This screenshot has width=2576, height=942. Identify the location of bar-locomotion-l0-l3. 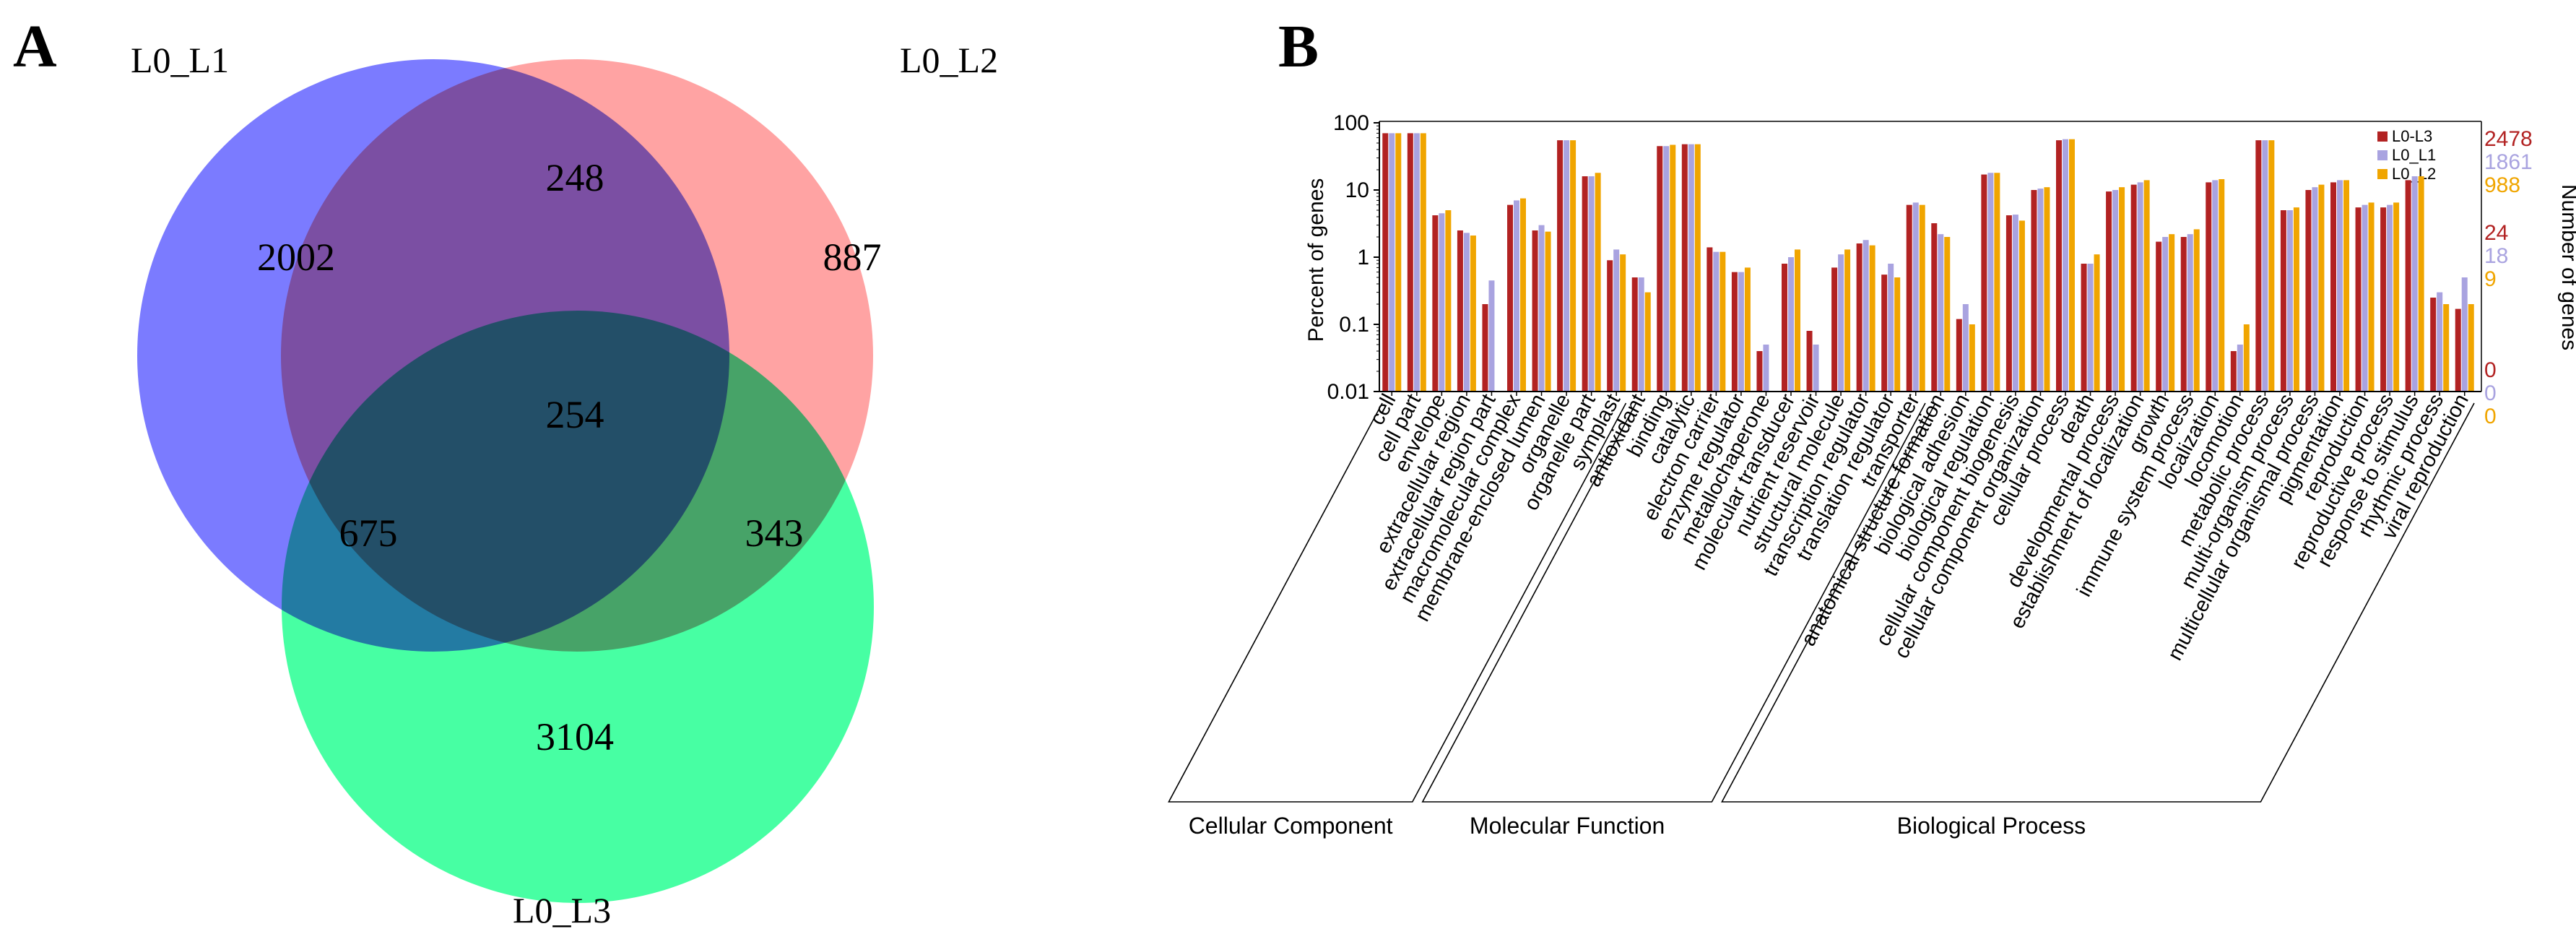
(2233, 371).